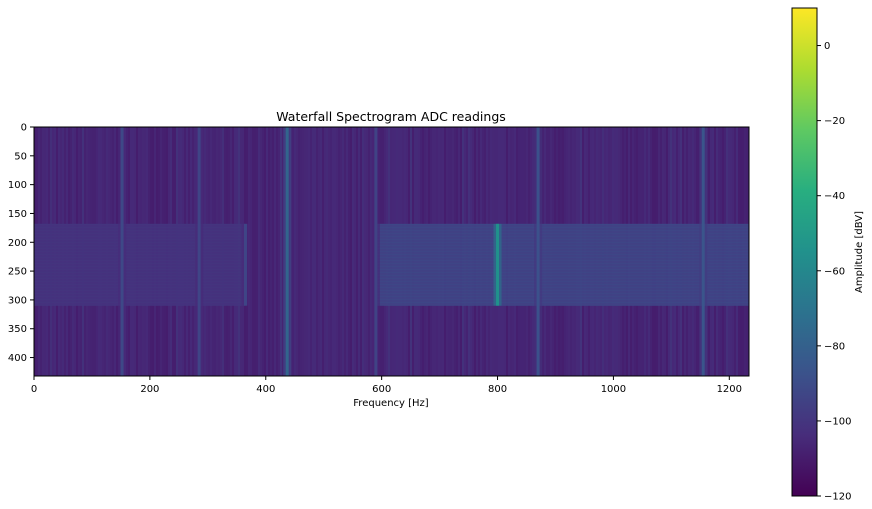 The image size is (872, 509). What do you see at coordinates (17, 300) in the screenshot?
I see `y-tick-label: 300` at bounding box center [17, 300].